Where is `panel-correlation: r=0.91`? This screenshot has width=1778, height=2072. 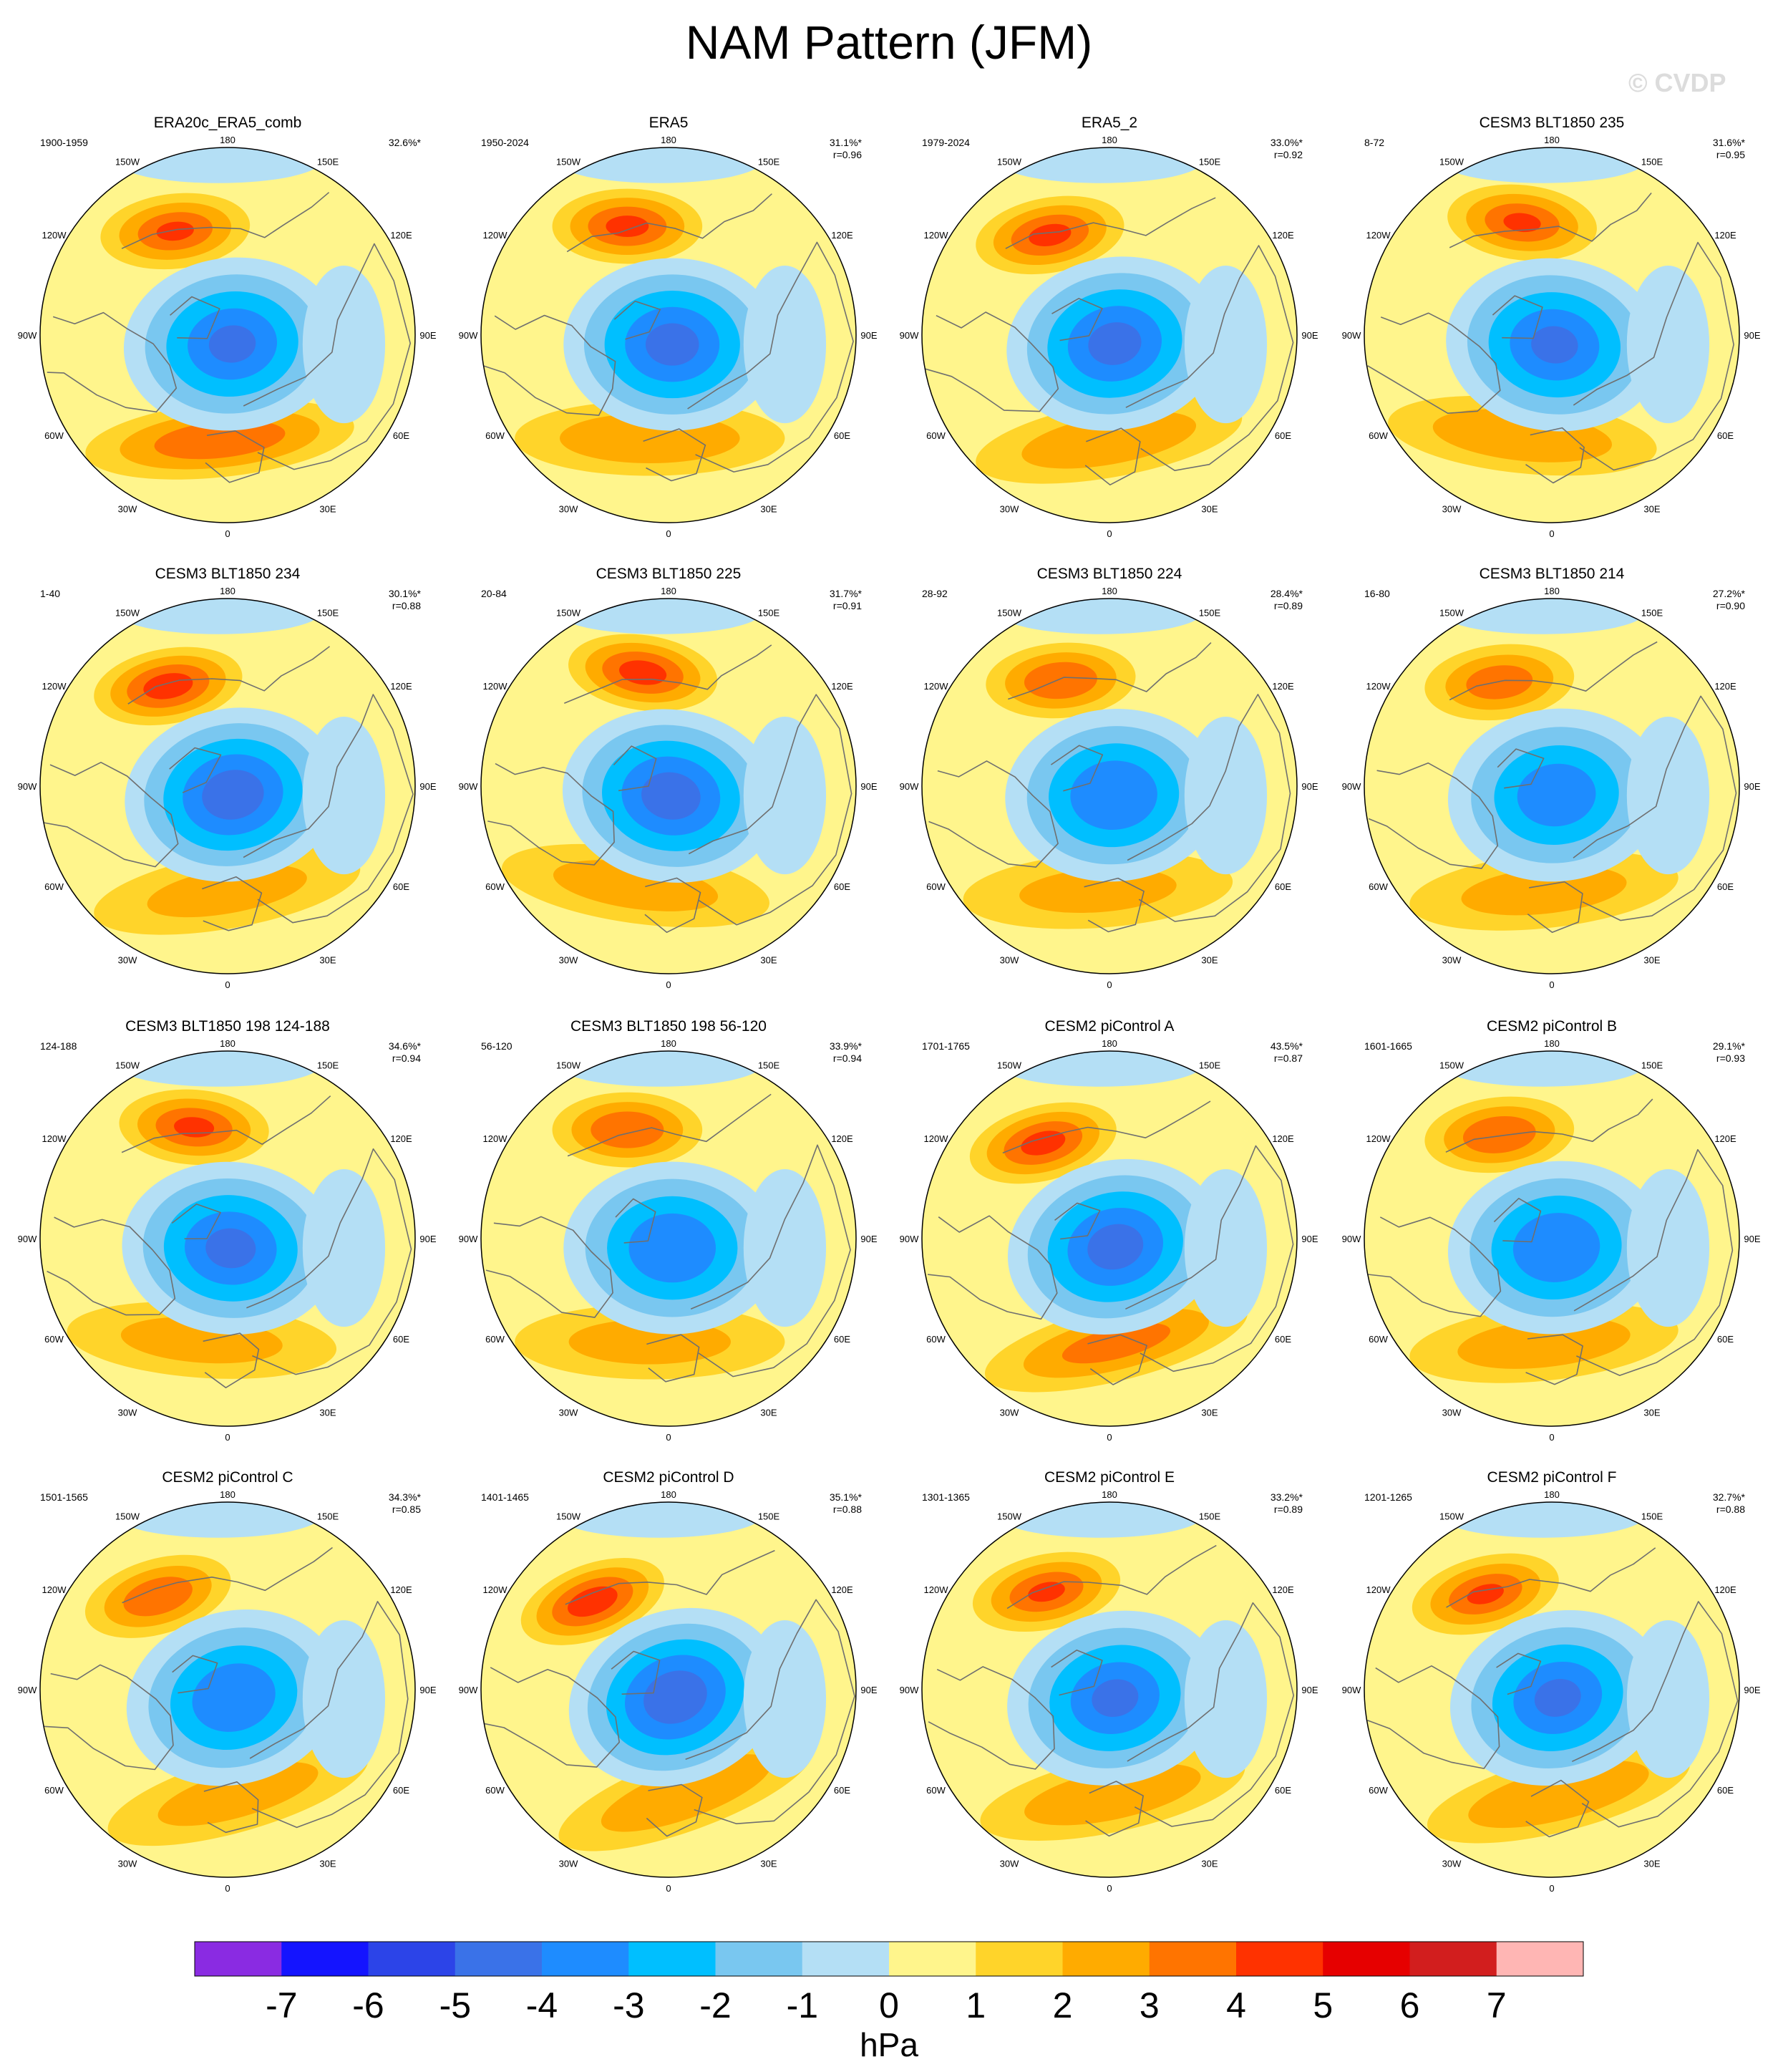
panel-correlation: r=0.91 is located at coordinates (847, 605).